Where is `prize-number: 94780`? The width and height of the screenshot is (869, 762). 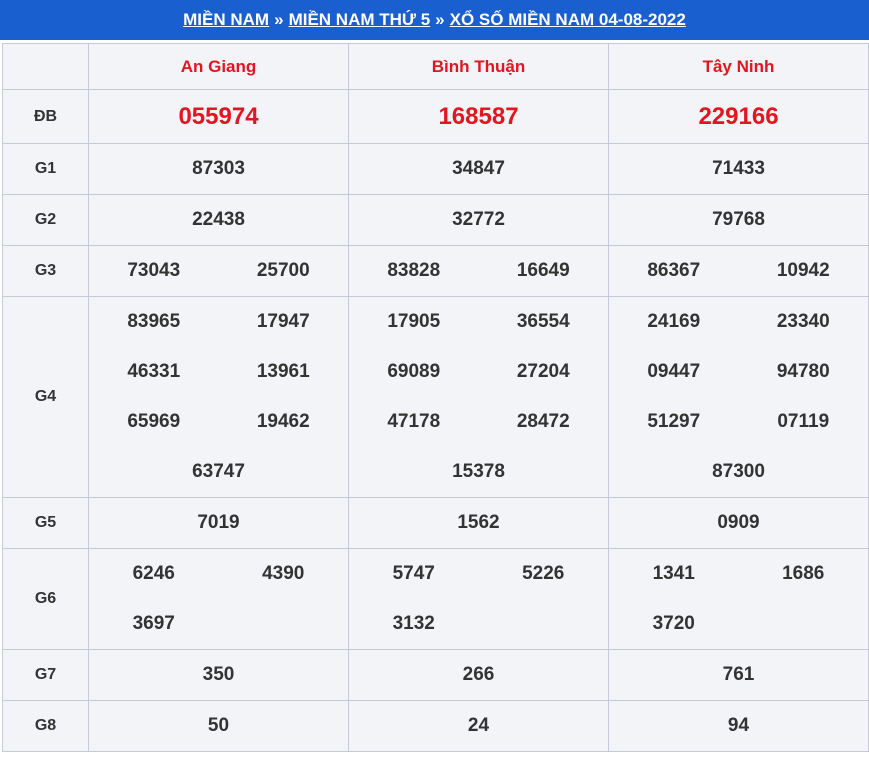 prize-number: 94780 is located at coordinates (803, 371).